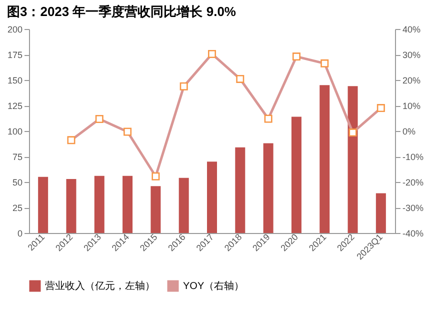 This screenshot has width=430, height=326. Describe the element at coordinates (14, 55) in the screenshot. I see `y-tick-label: 175` at that location.